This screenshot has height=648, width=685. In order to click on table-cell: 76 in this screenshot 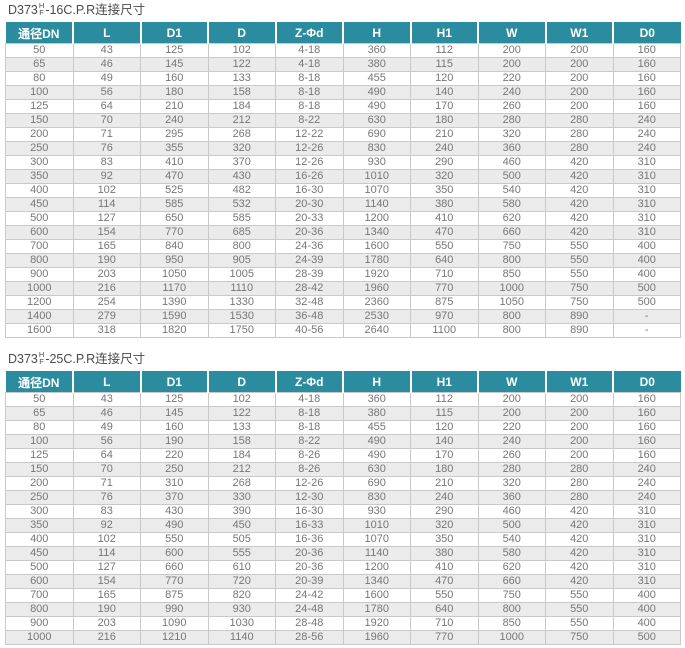, I will do `click(106, 497)`.